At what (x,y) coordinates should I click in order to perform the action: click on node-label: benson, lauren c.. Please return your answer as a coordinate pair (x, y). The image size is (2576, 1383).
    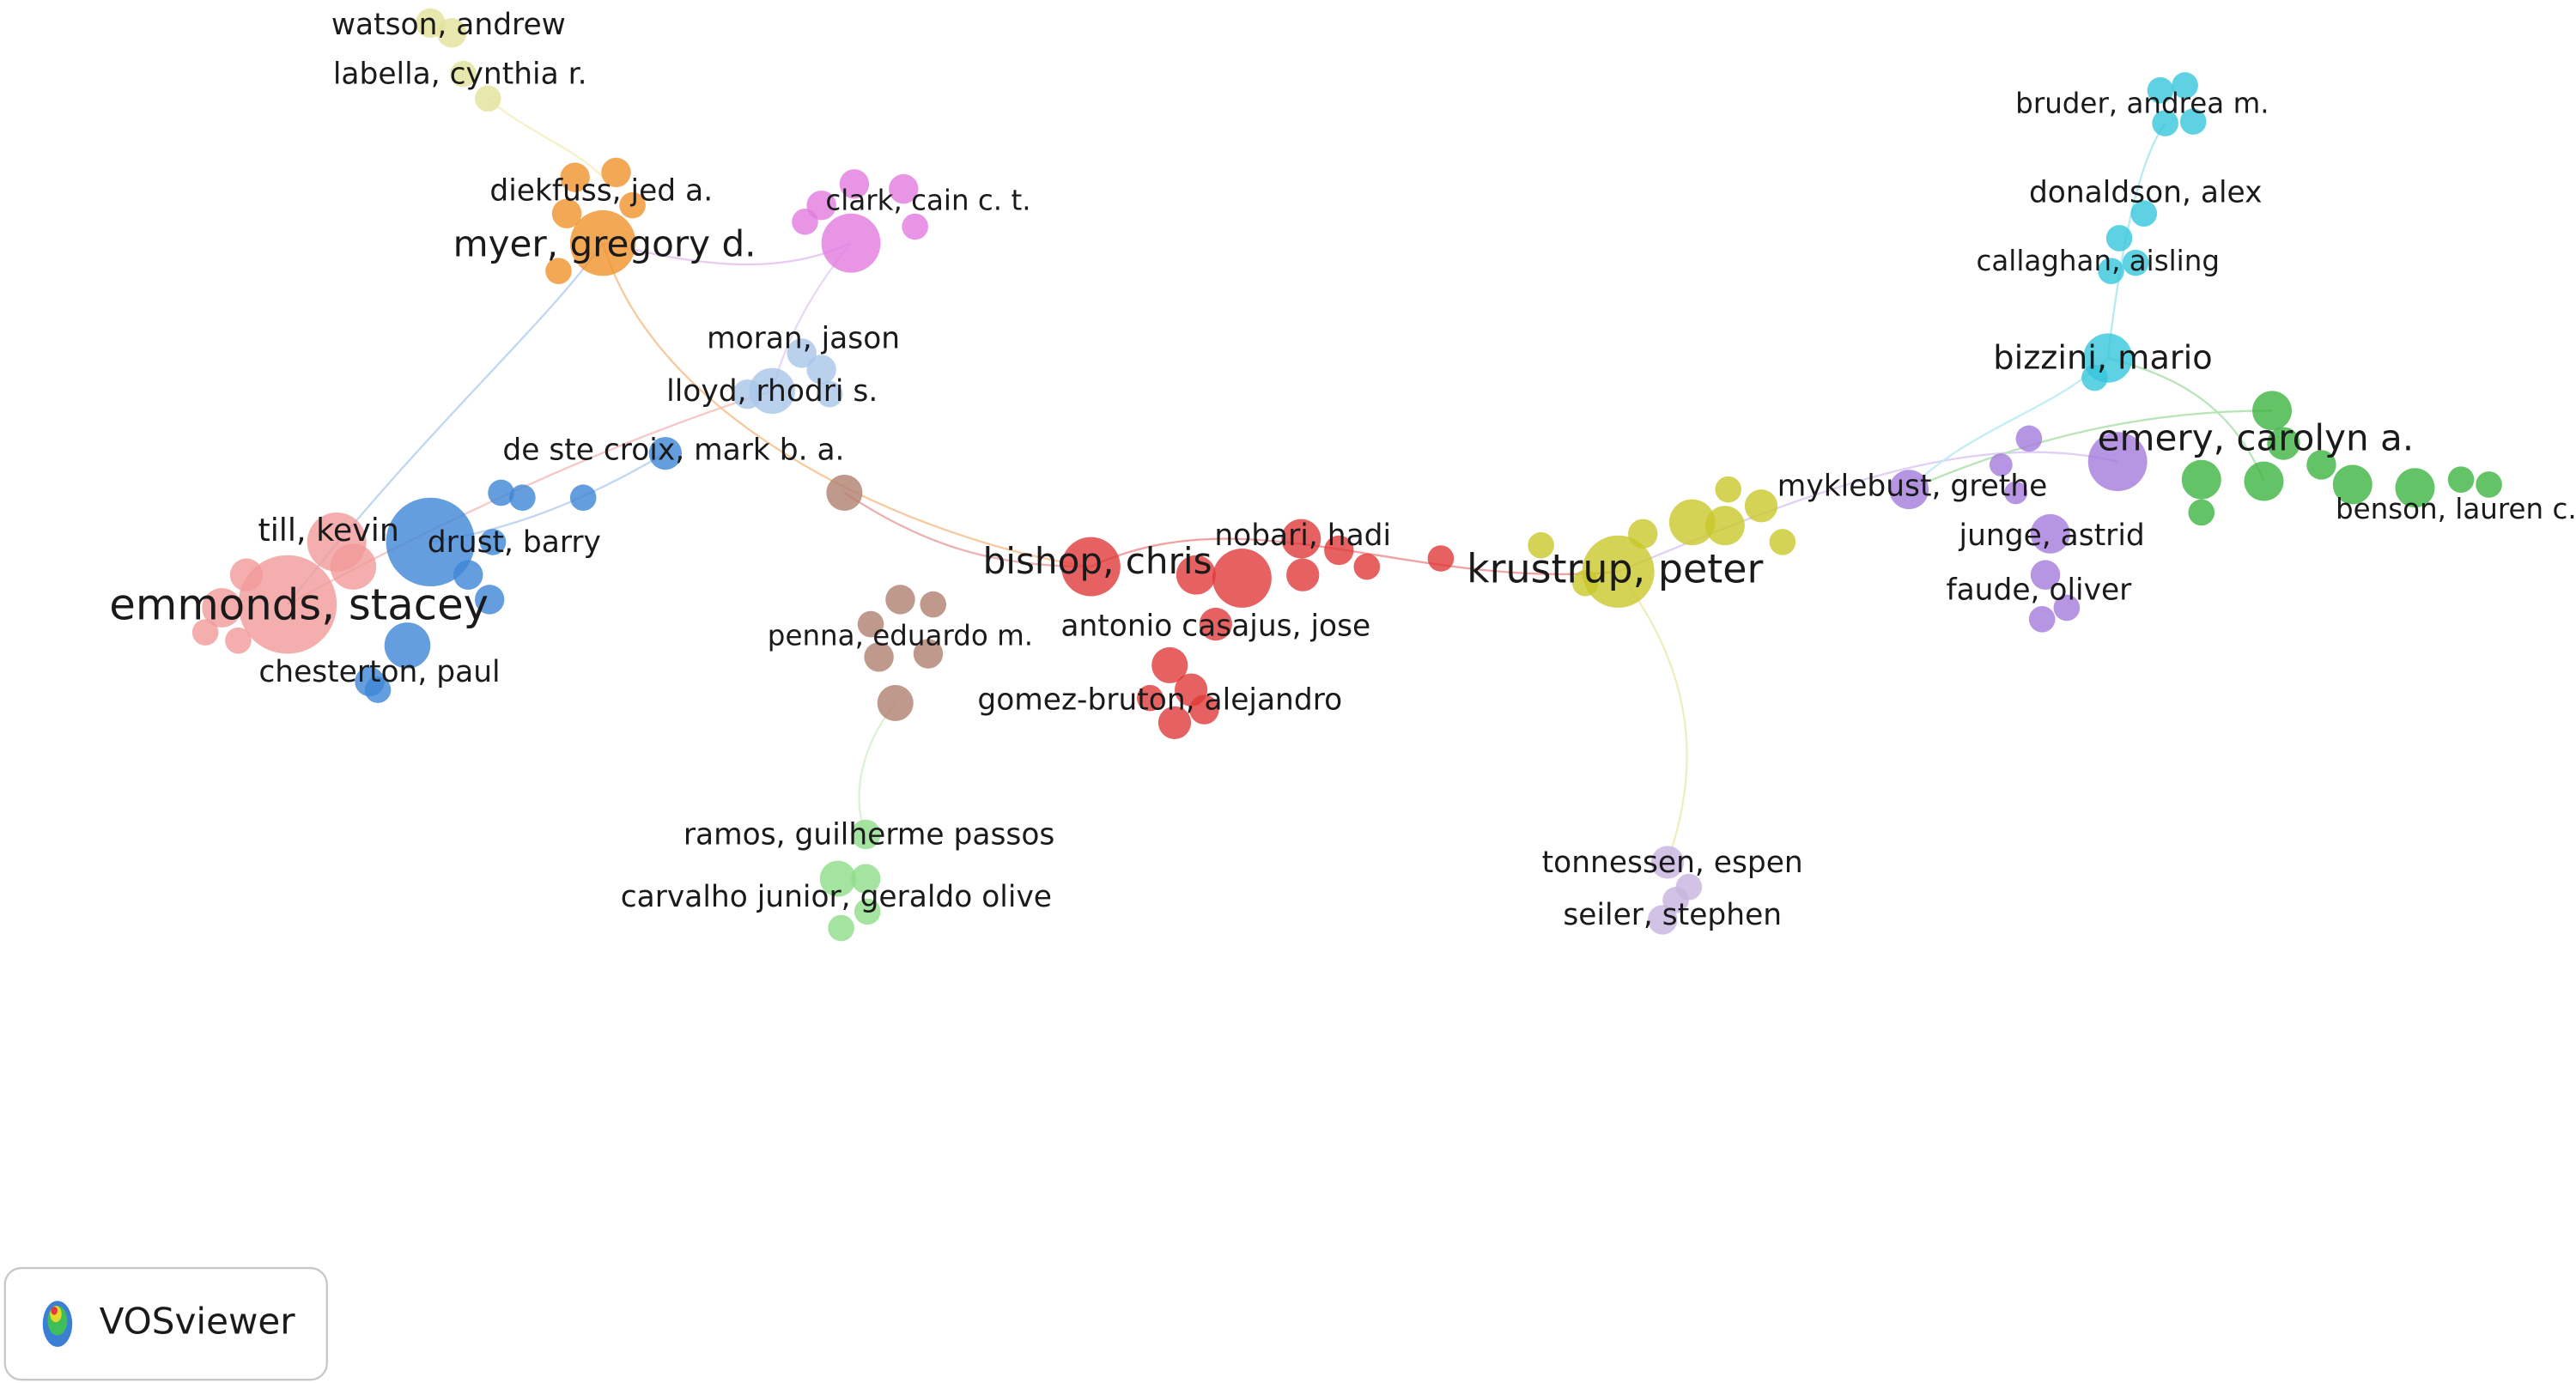
    Looking at the image, I should click on (2456, 509).